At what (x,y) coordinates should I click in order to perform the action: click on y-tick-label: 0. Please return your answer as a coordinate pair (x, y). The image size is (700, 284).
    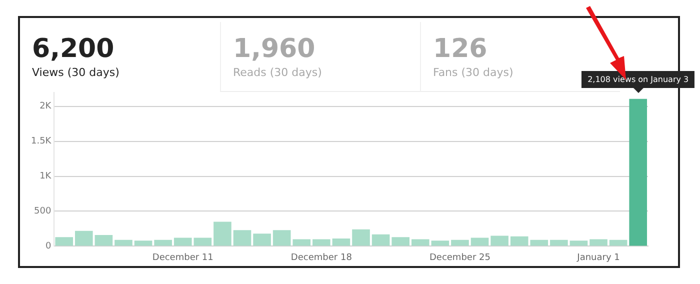
    Looking at the image, I should click on (48, 247).